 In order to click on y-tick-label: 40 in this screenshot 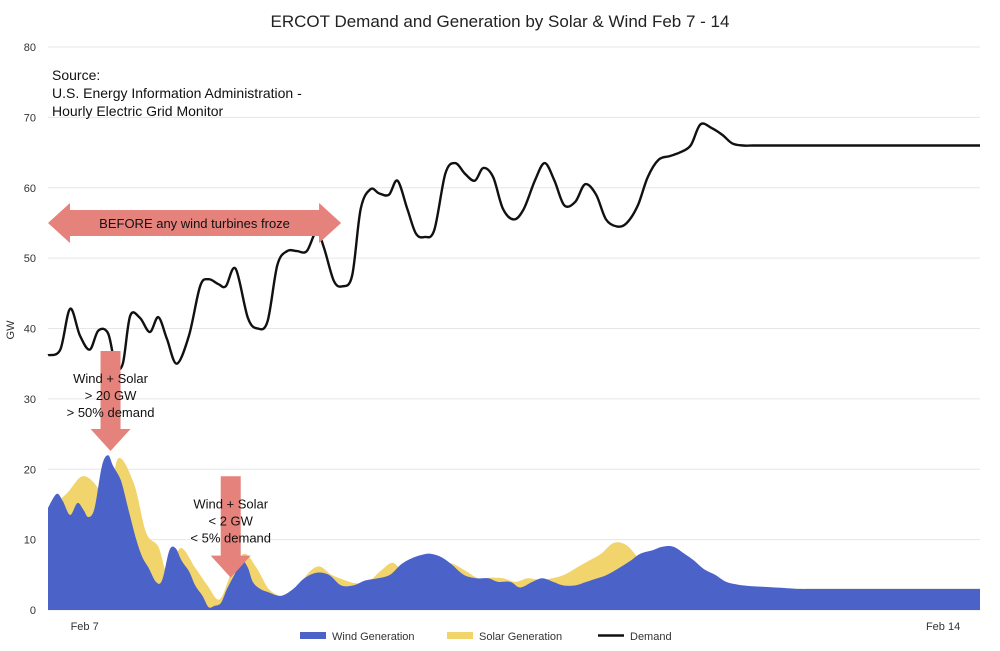, I will do `click(30, 330)`.